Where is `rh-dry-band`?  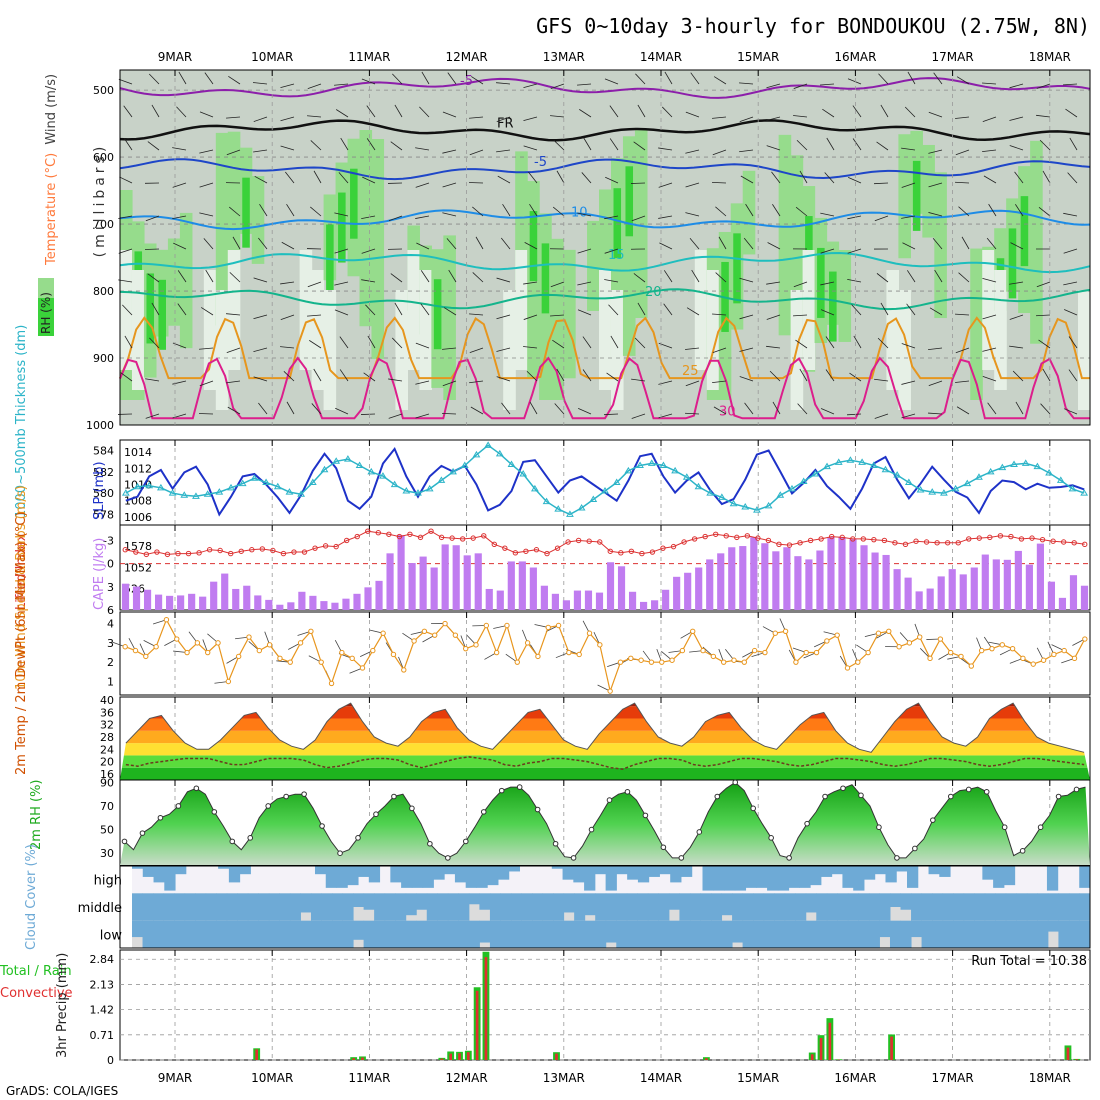
rh-dry-band is located at coordinates (330, 350).